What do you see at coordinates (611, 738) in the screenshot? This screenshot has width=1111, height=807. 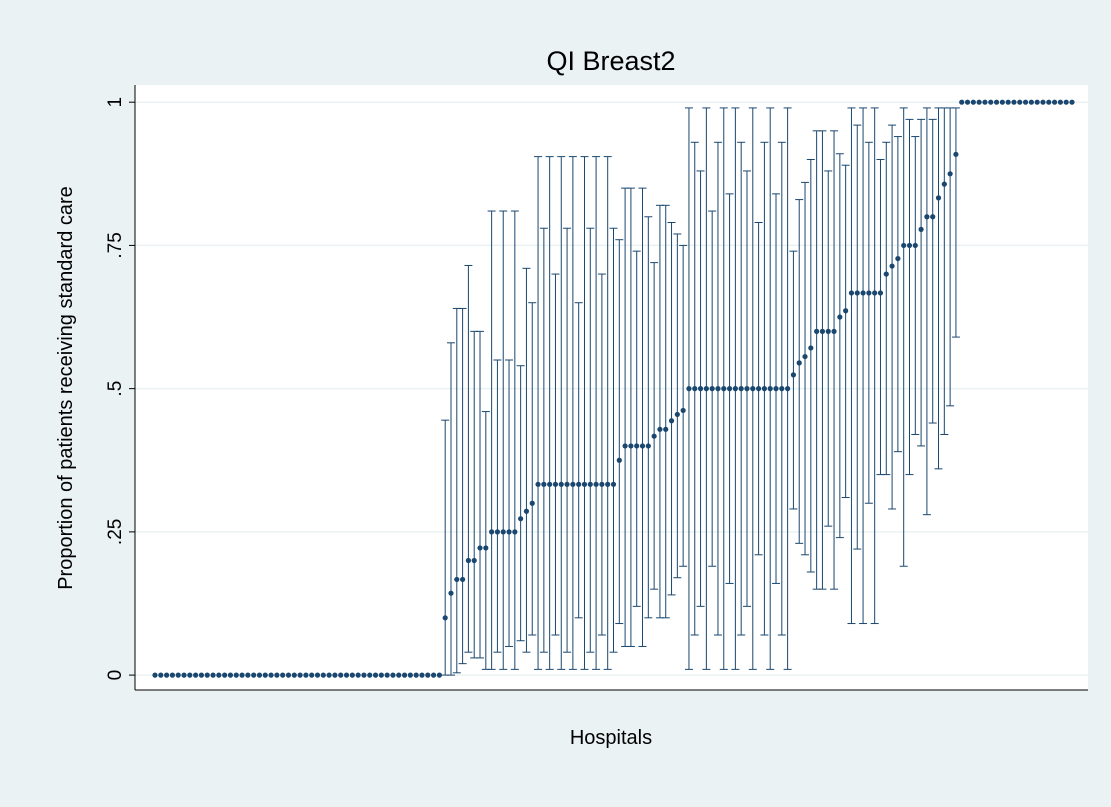 I see `x-axis-label: Hospitals` at bounding box center [611, 738].